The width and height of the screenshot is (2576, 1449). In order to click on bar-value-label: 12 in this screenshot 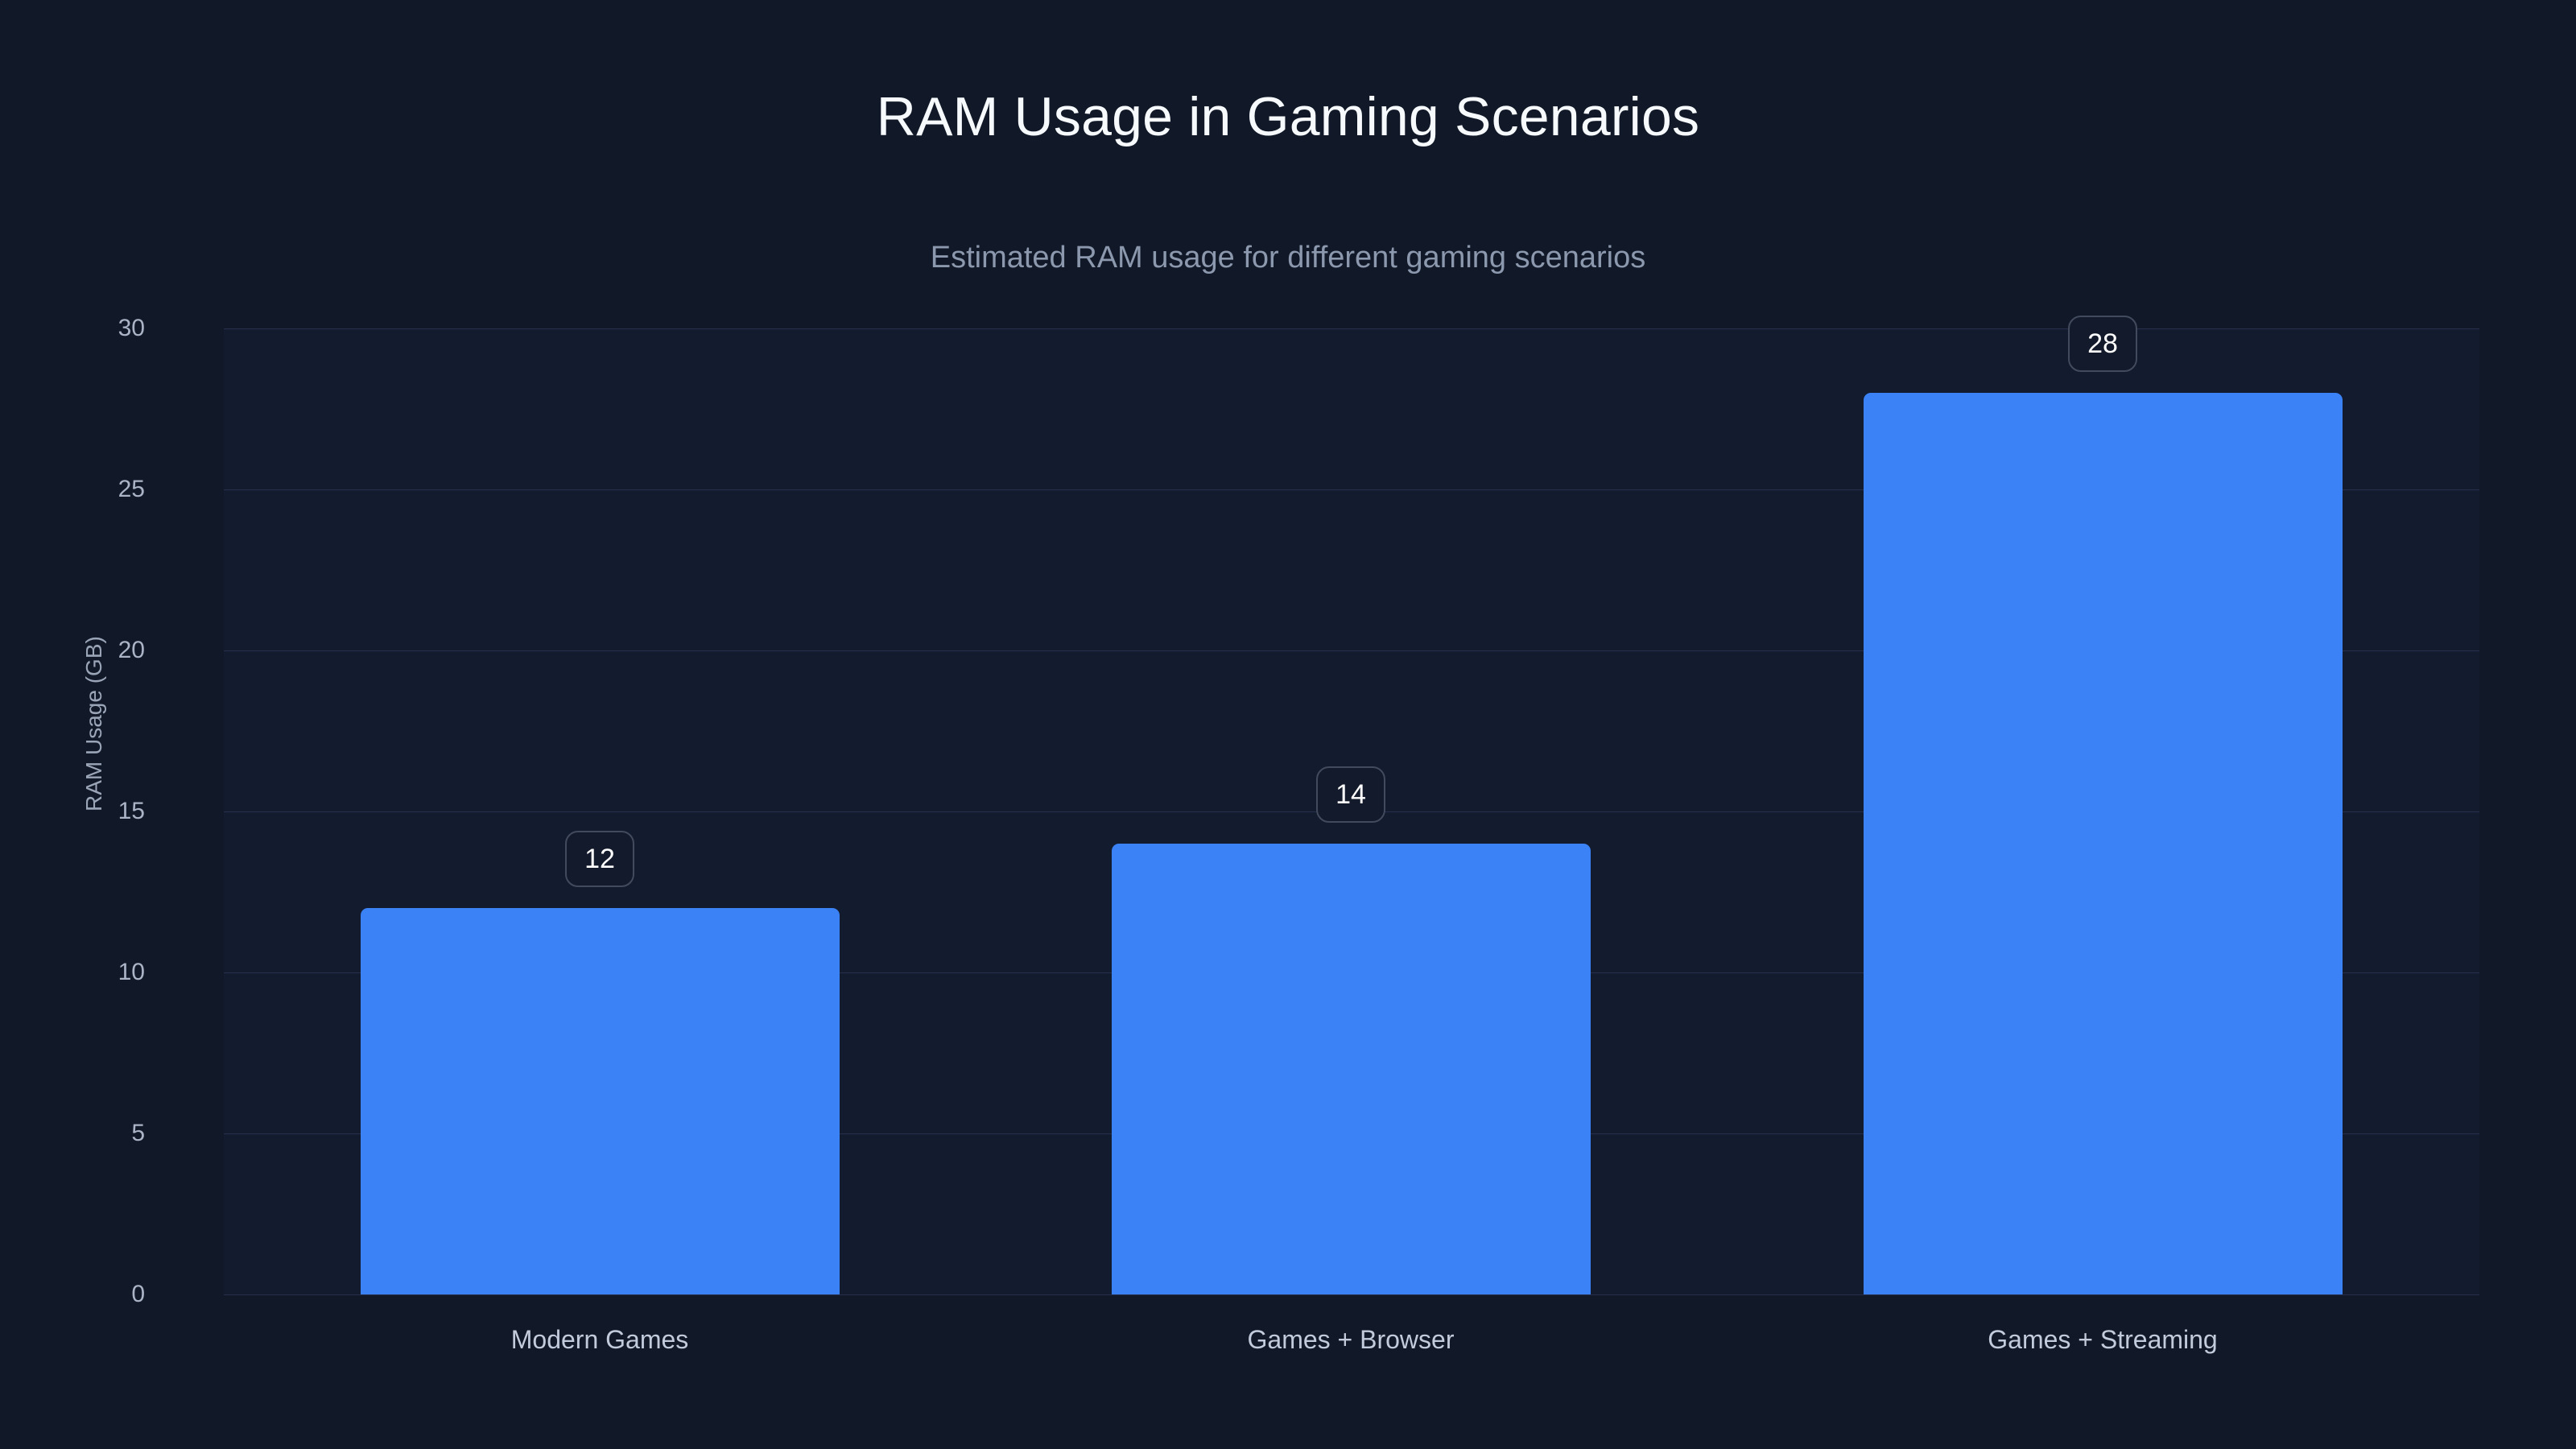, I will do `click(599, 859)`.